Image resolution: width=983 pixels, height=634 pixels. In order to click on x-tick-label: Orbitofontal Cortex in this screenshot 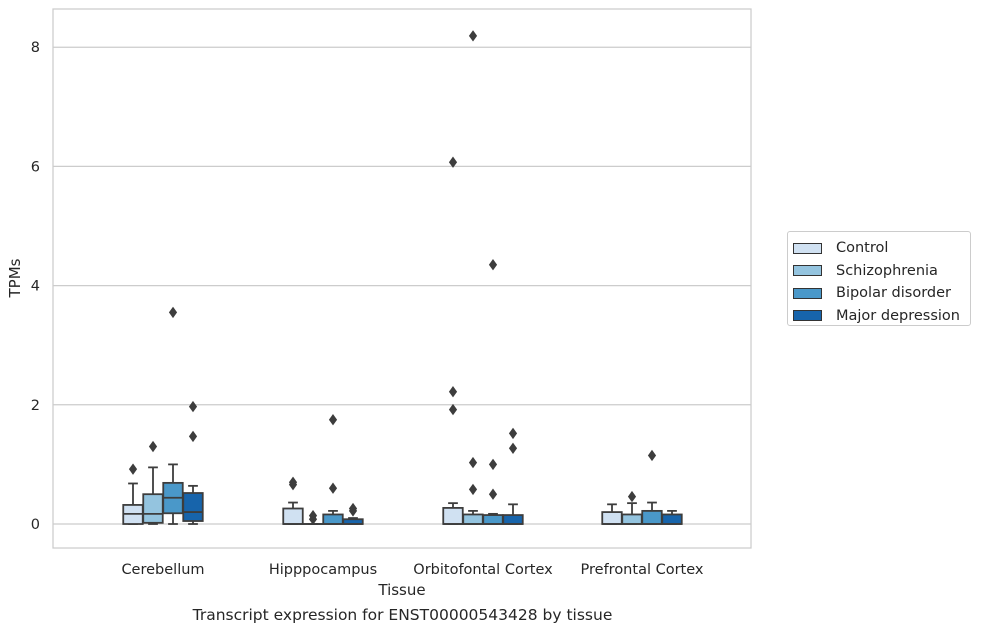, I will do `click(483, 570)`.